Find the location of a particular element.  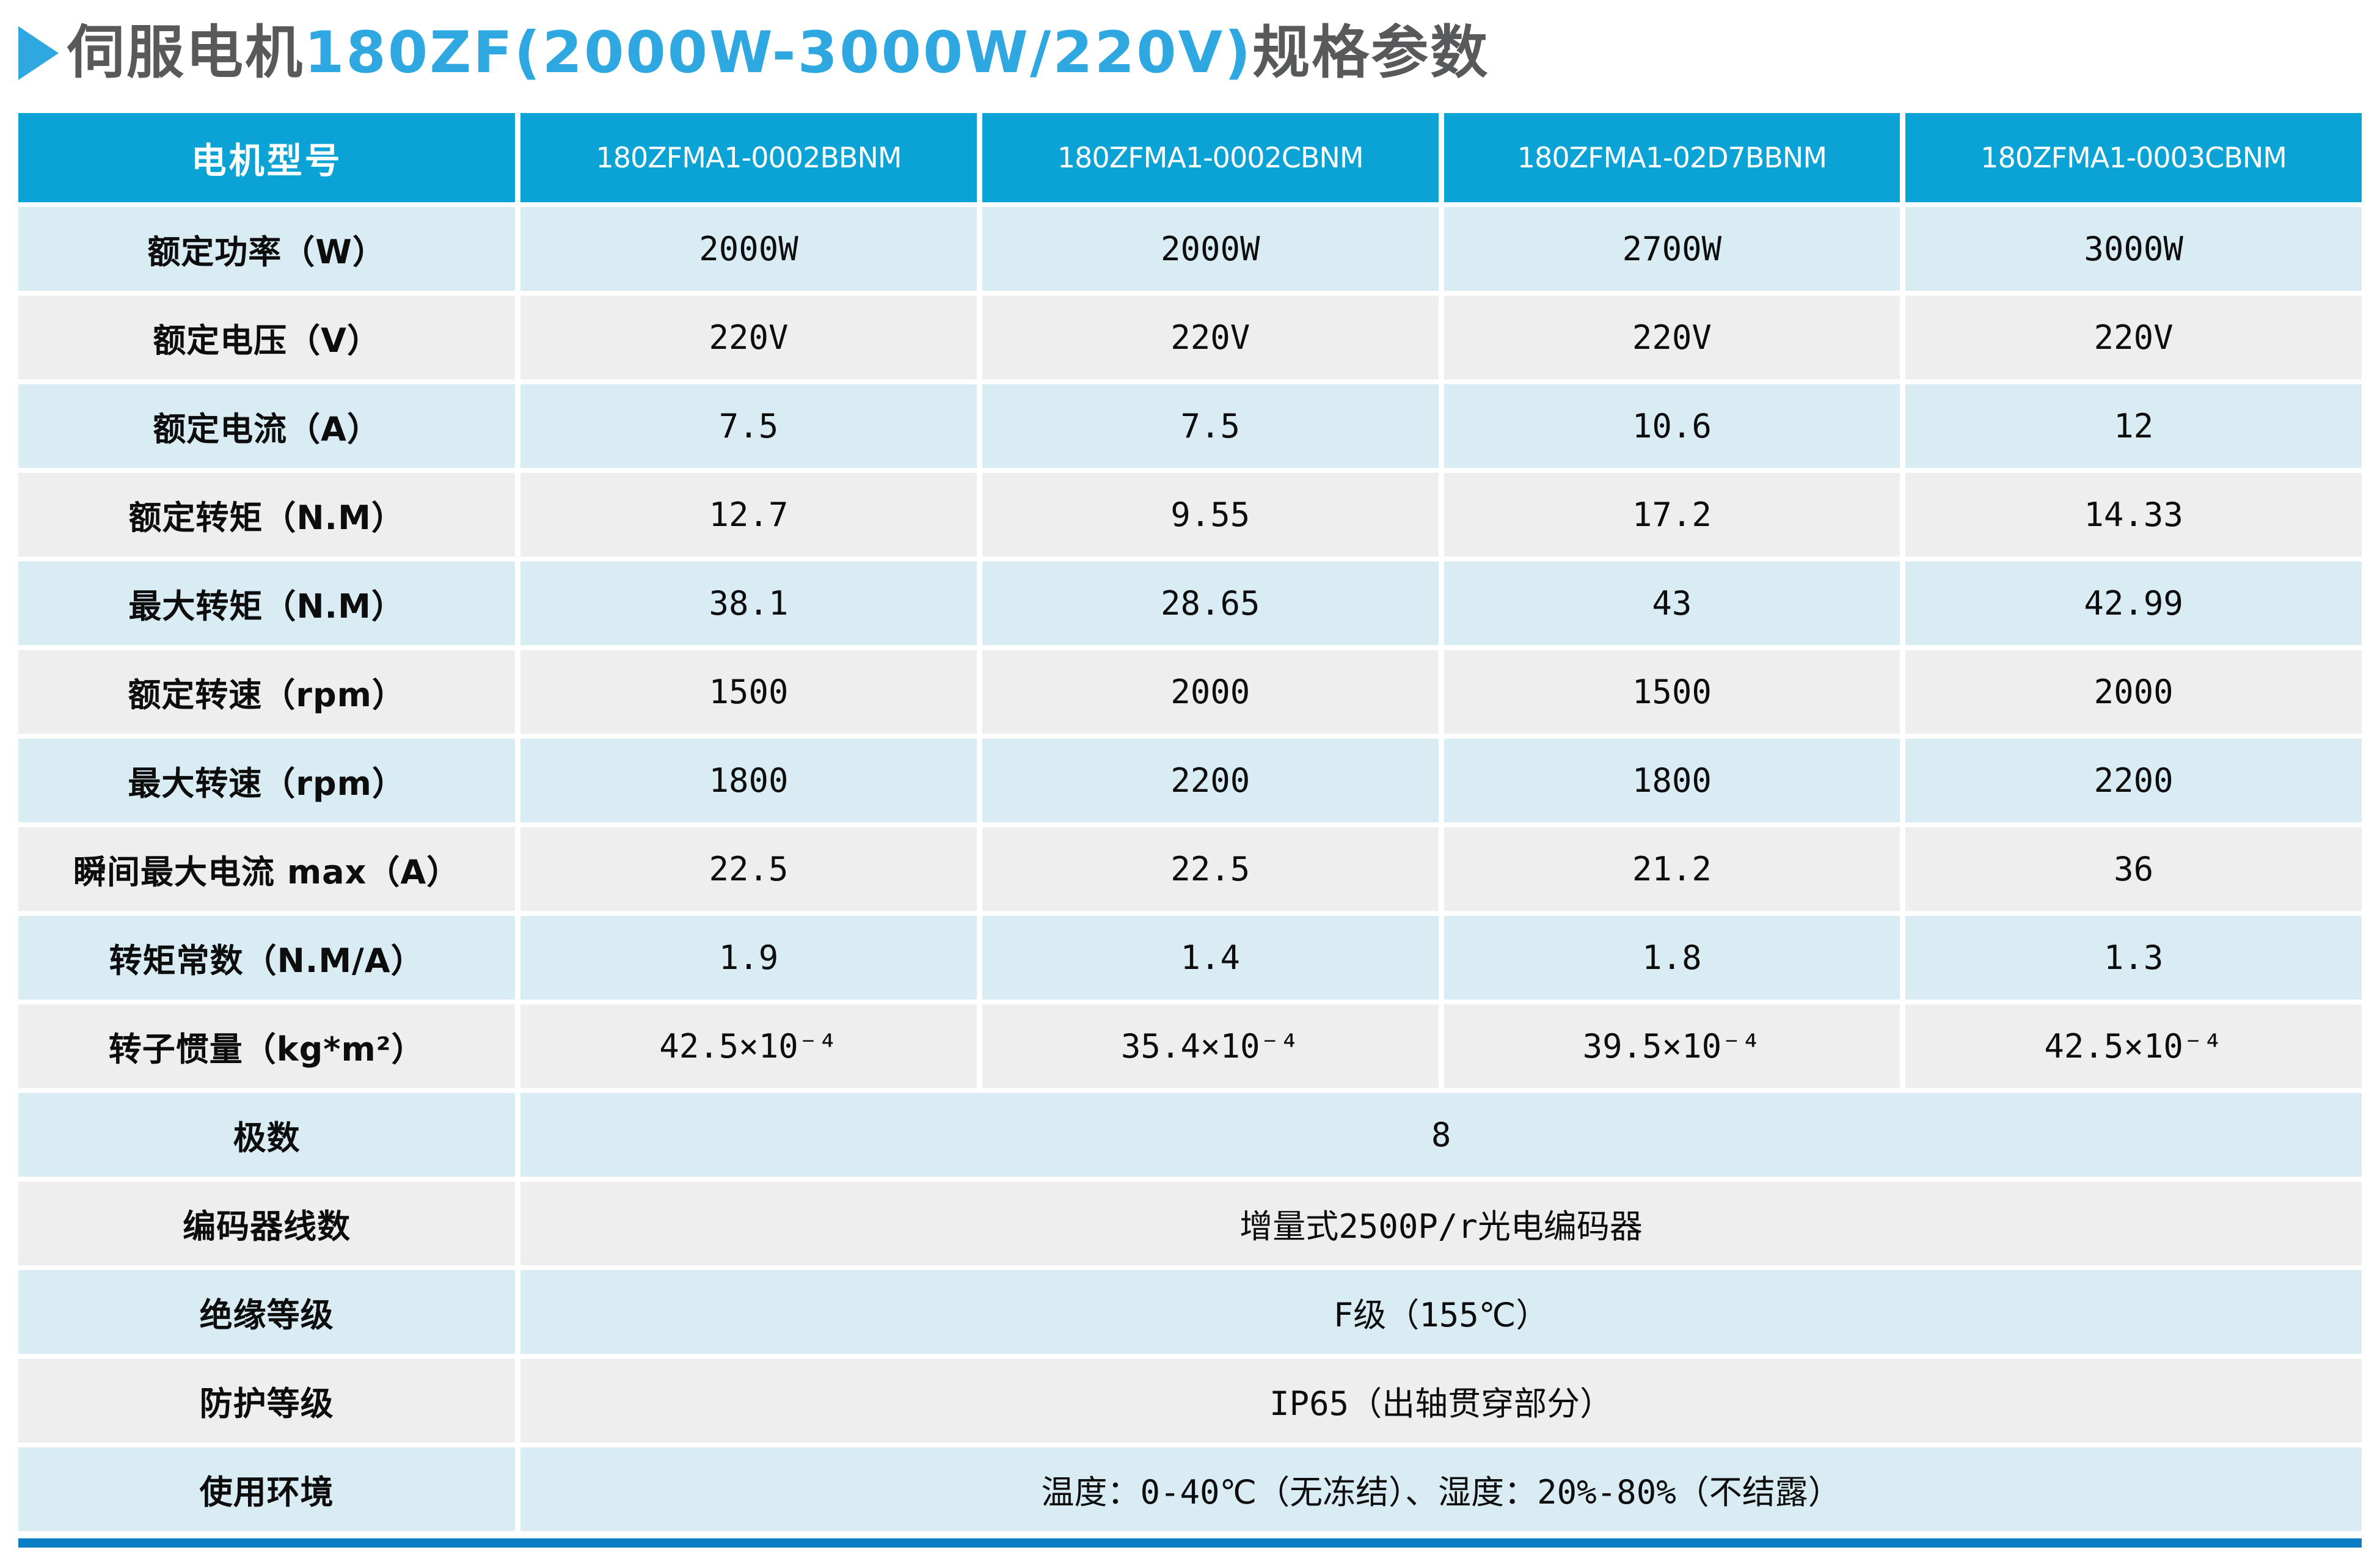

row-label: 瞬间最大电流 max（A） is located at coordinates (267, 869).